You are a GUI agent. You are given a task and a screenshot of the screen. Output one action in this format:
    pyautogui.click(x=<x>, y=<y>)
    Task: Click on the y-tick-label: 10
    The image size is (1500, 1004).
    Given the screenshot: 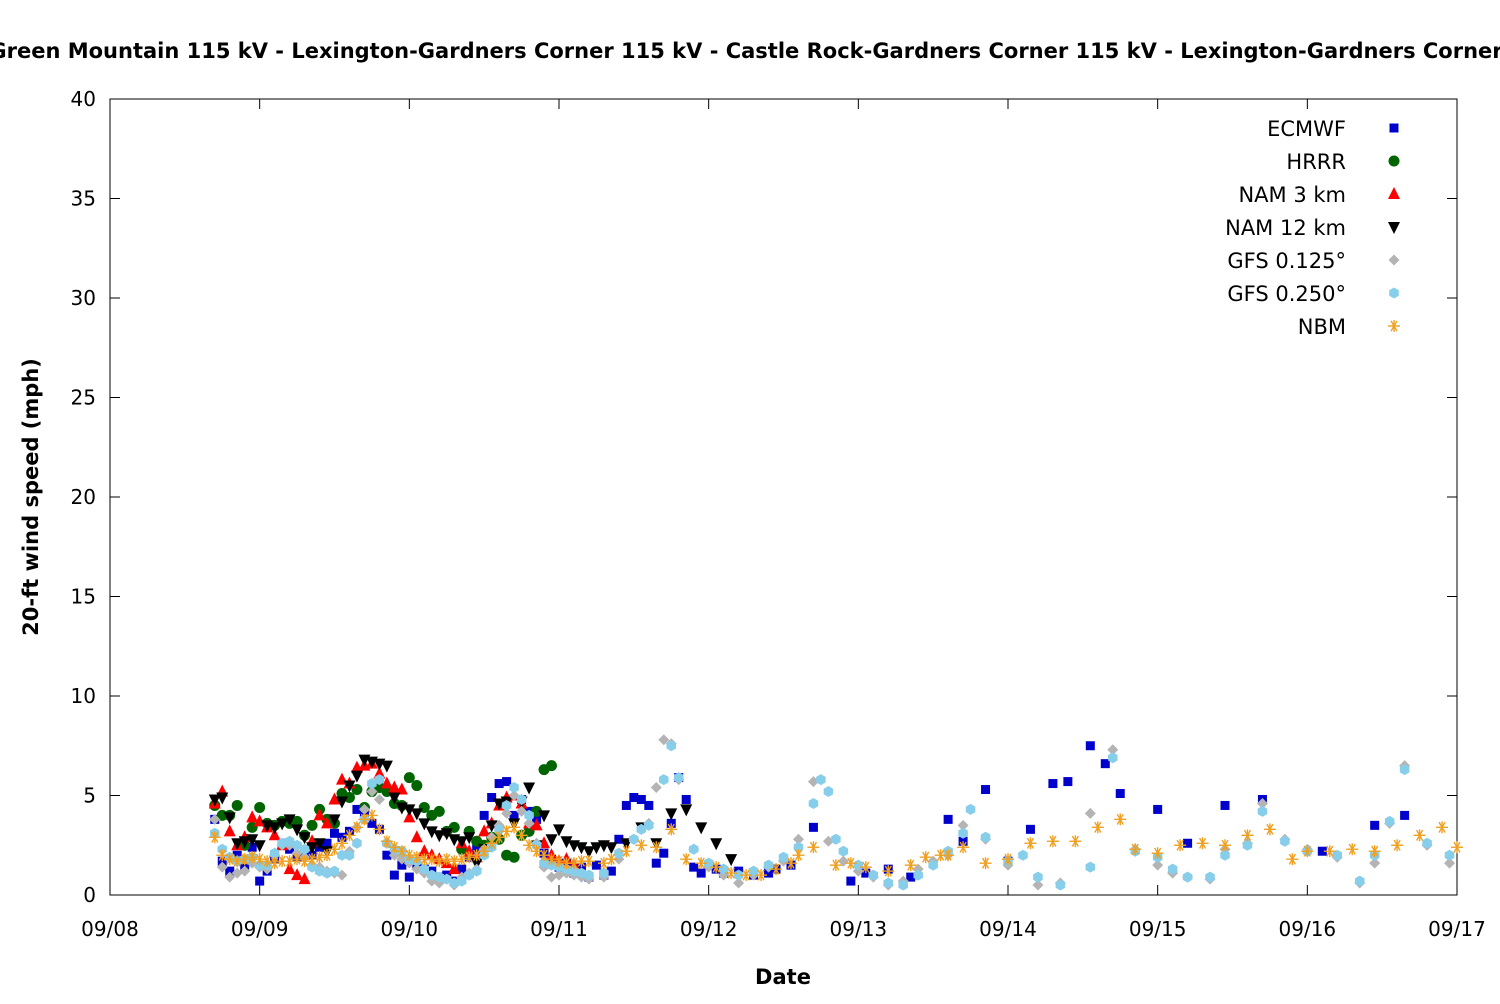 What is the action you would take?
    pyautogui.click(x=83, y=696)
    